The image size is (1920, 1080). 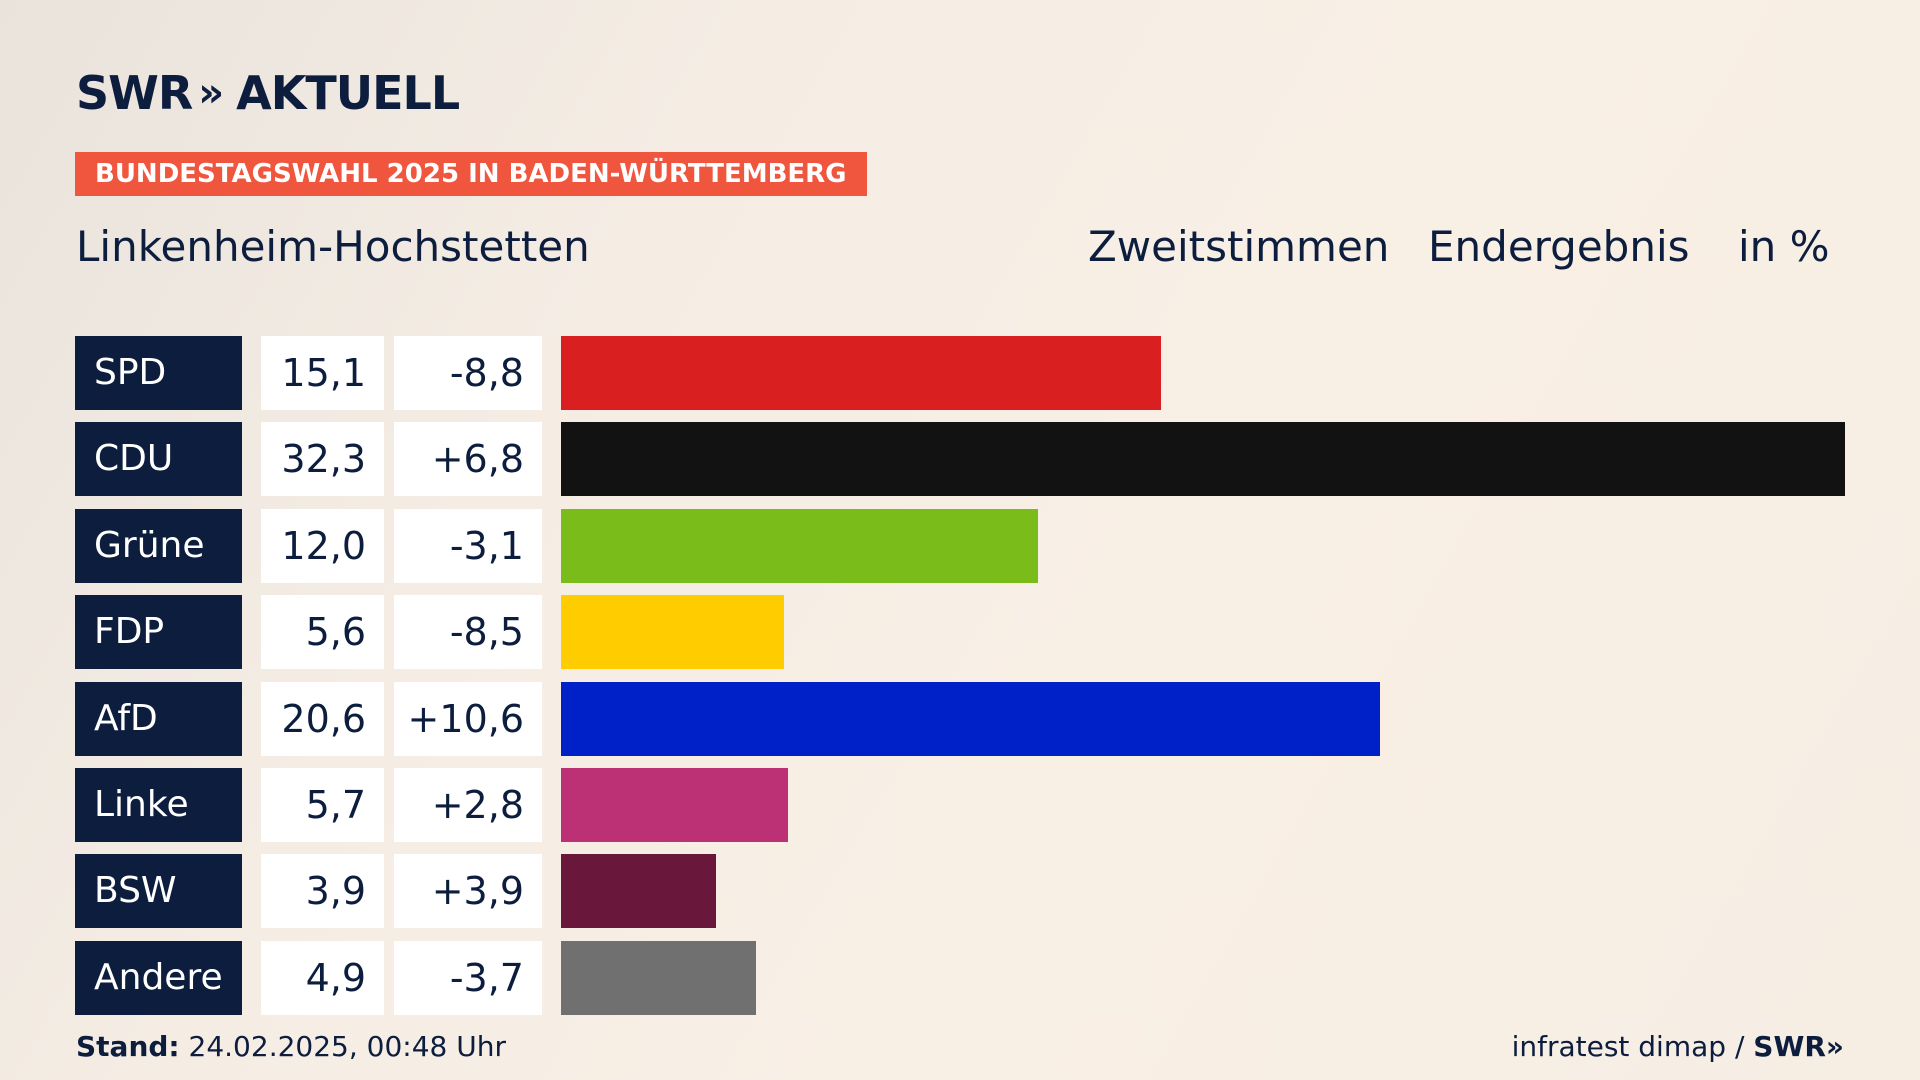 I want to click on diff-label: +2,8, so click(x=468, y=805).